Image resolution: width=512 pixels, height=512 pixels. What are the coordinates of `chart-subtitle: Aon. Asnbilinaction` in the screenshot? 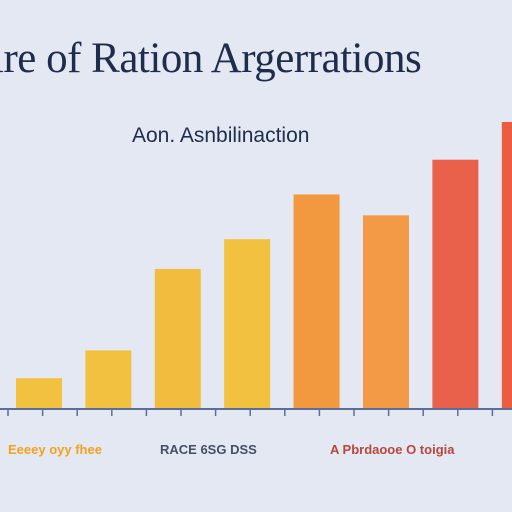 It's located at (221, 135).